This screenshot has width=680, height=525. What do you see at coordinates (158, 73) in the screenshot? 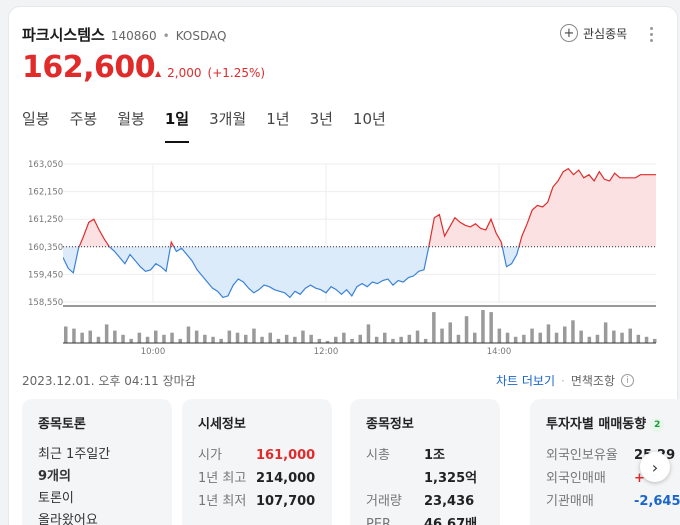
I see `up-arrow-icon: ▲` at bounding box center [158, 73].